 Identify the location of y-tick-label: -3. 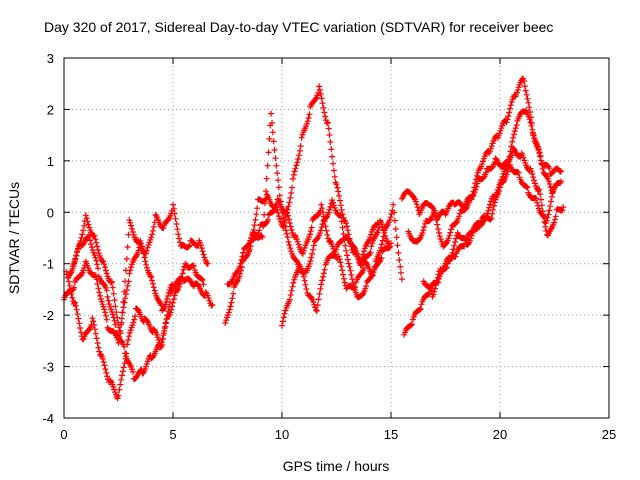
(48, 367).